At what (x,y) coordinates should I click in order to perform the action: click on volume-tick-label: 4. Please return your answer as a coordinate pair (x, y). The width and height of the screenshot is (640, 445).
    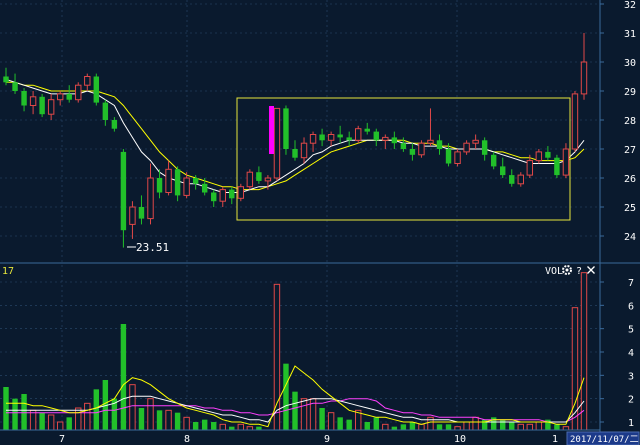
    Looking at the image, I should click on (631, 353).